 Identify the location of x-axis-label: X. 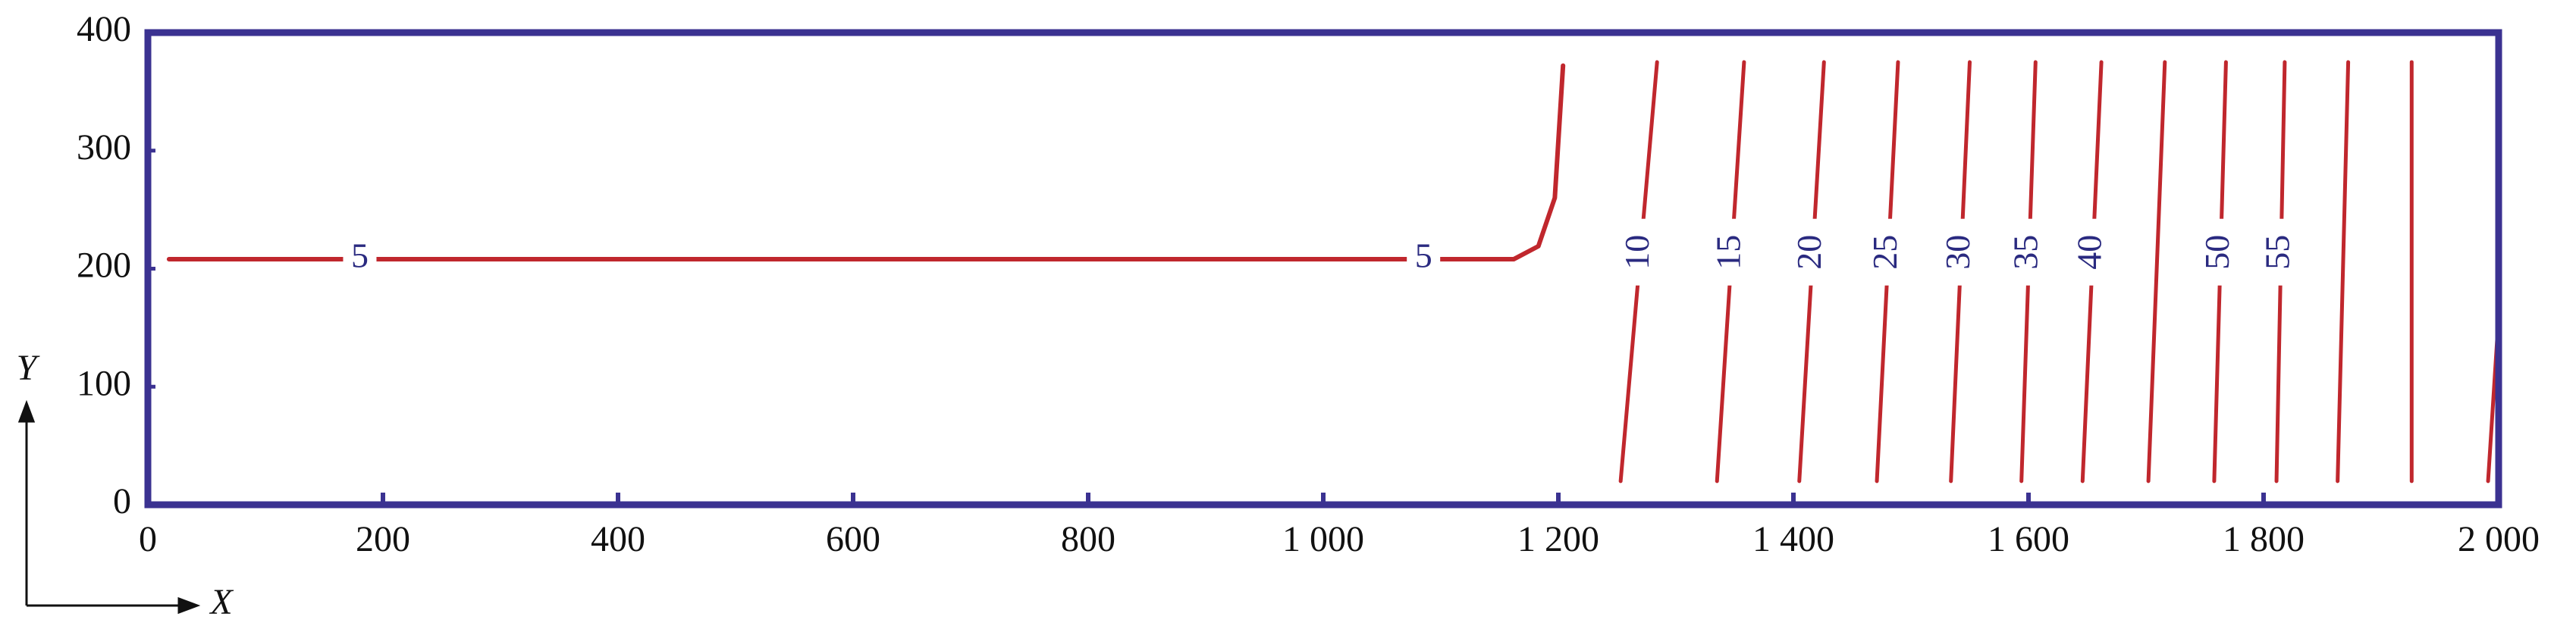
(221, 602).